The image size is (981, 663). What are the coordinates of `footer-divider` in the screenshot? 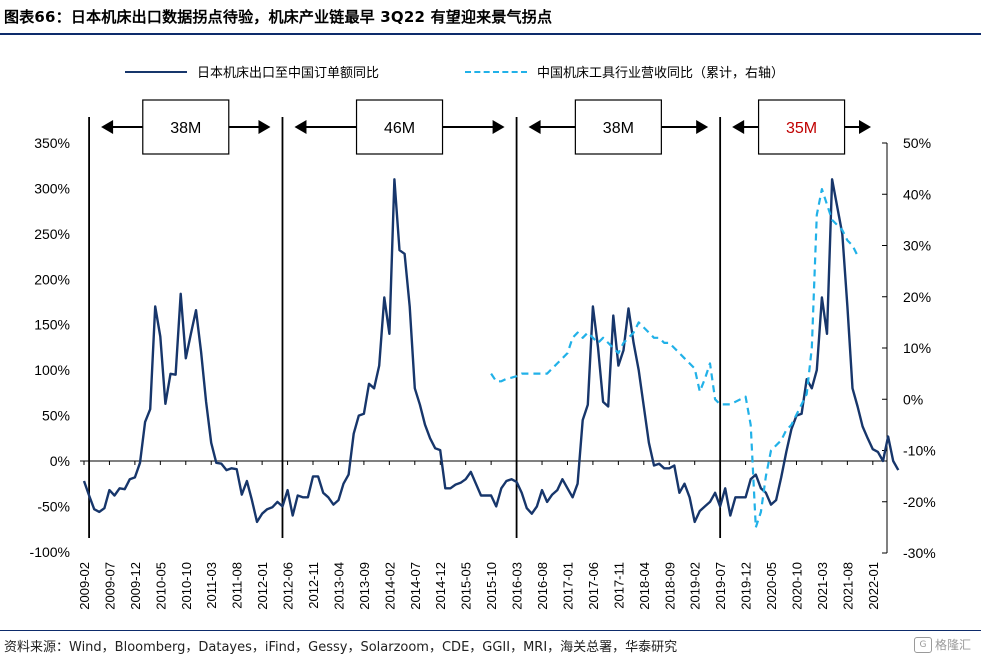 It's located at (490, 630).